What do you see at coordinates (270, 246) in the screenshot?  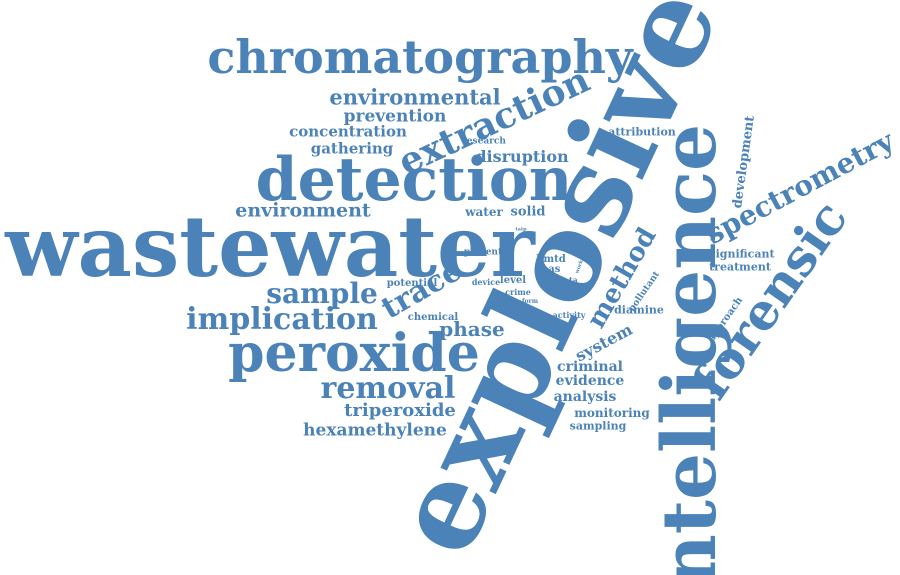 I see `word-wastewater: wastewater` at bounding box center [270, 246].